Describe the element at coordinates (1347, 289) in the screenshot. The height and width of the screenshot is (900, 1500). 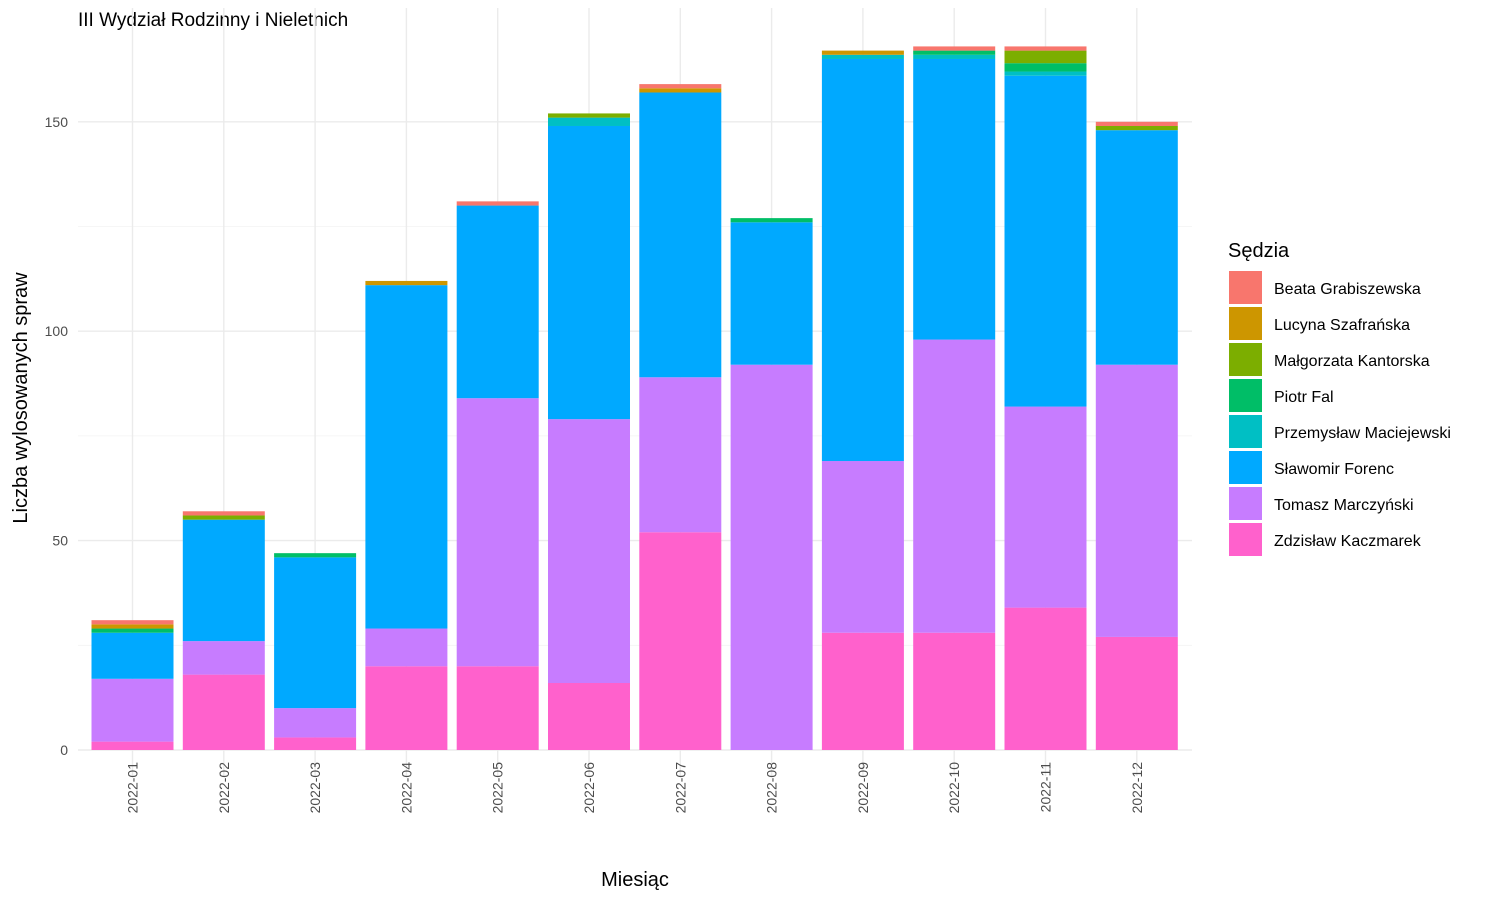
I see `legend-label: Beata Grabiszewska` at that location.